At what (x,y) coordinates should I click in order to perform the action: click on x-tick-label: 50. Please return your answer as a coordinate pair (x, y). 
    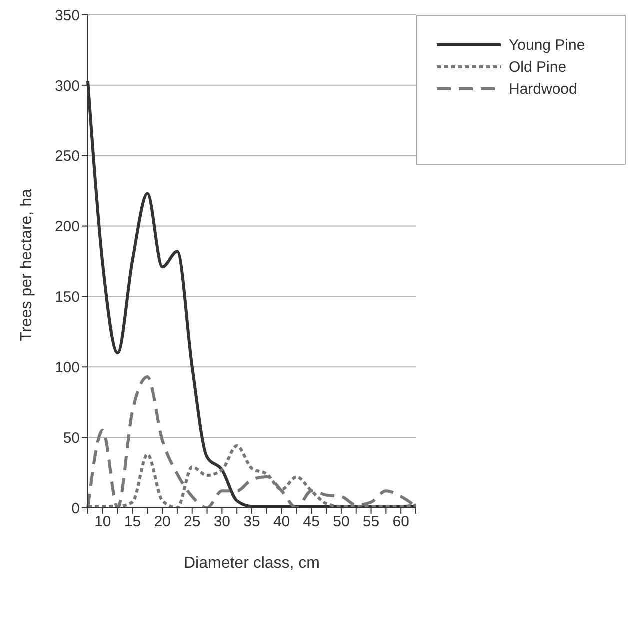
    Looking at the image, I should click on (341, 522).